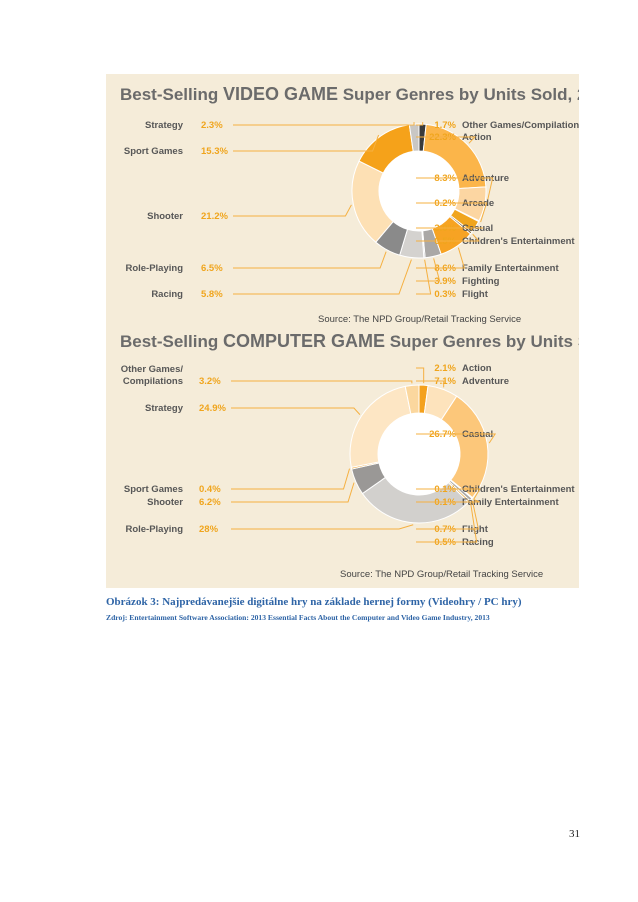 The height and width of the screenshot is (902, 638). I want to click on chart2-leader-role-playing, so click(322, 527).